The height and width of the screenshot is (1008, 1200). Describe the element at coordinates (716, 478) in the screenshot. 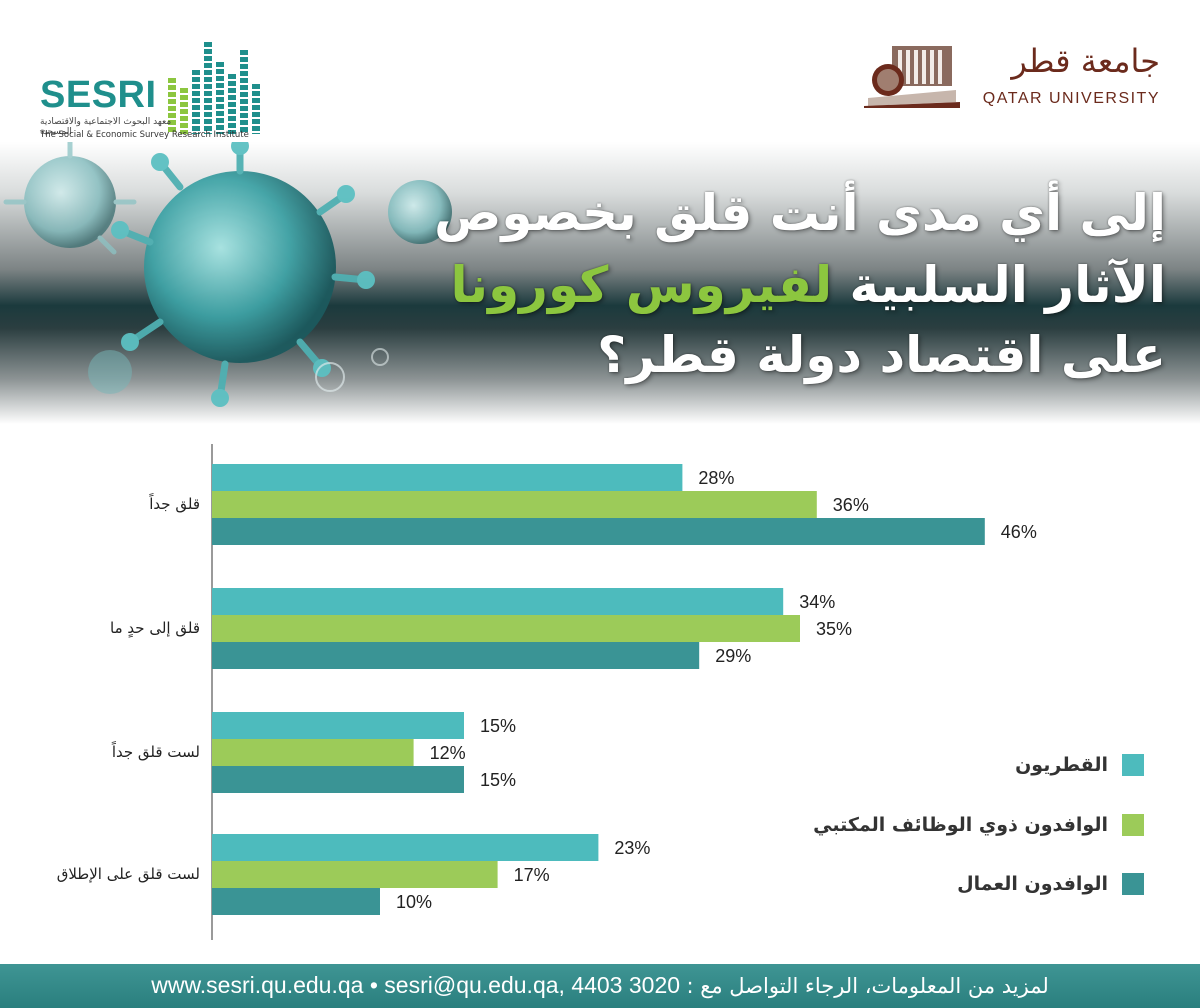

I see `value-label-very-worried-qataris: 28%` at that location.